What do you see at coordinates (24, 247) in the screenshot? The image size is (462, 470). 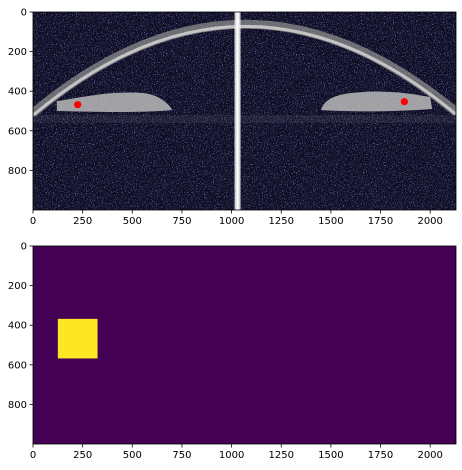 I see `mask-y-tick-label: 0` at bounding box center [24, 247].